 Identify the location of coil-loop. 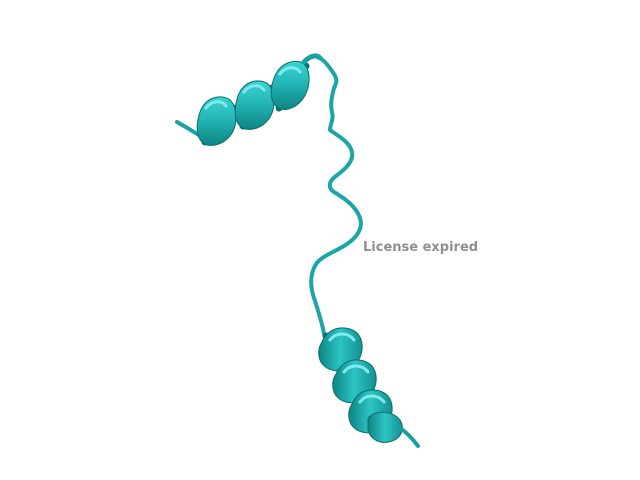
(336, 196).